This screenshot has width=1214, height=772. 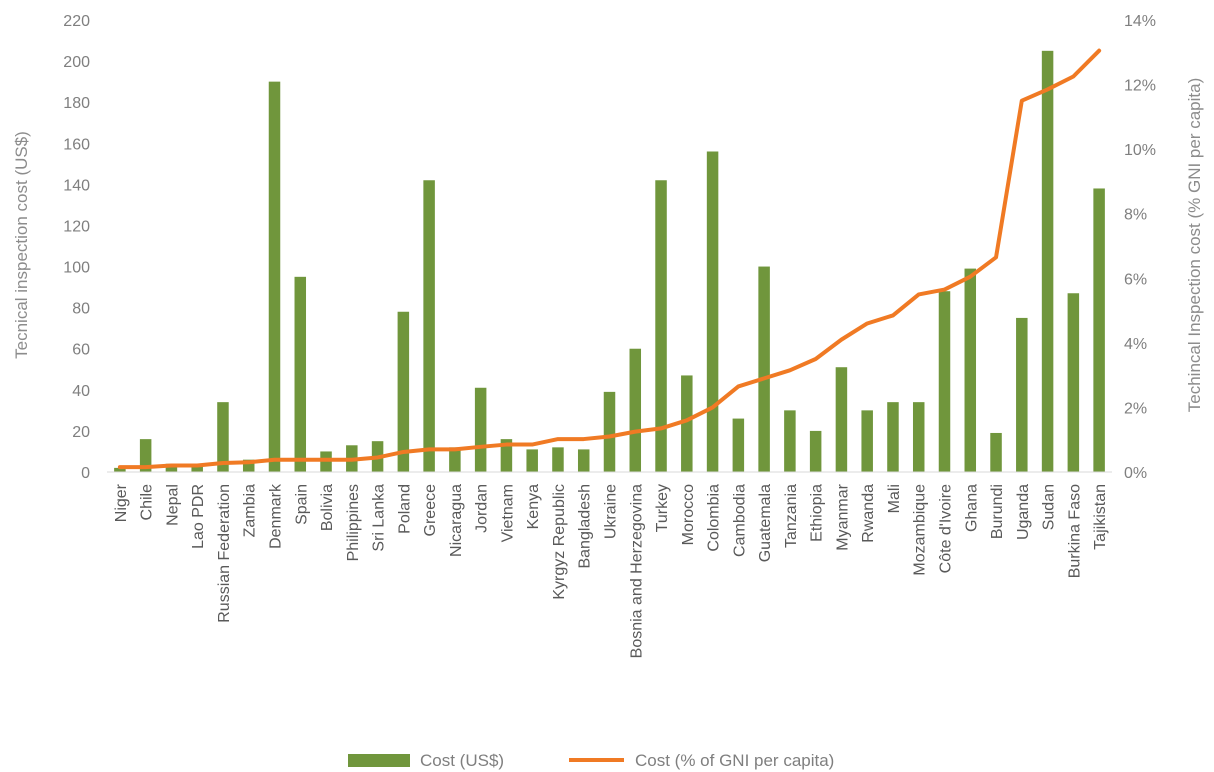 I want to click on bar-bangladesh, so click(x=583, y=460).